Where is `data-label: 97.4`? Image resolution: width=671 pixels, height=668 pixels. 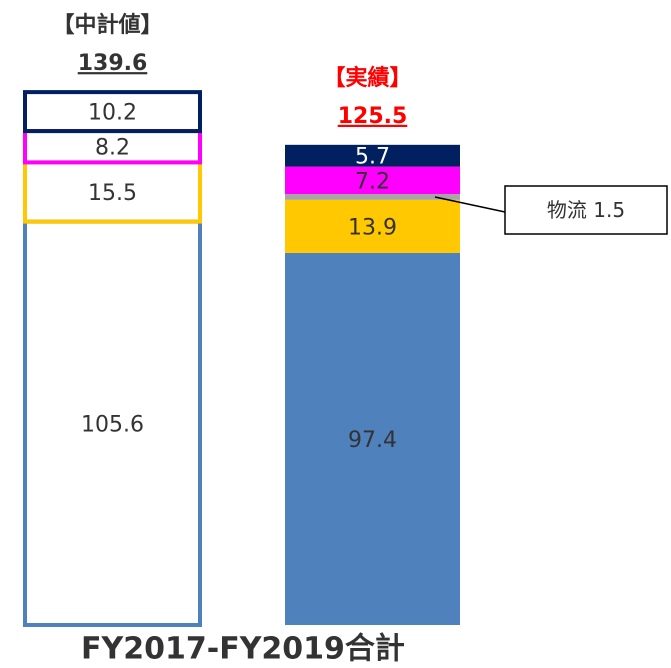 data-label: 97.4 is located at coordinates (372, 440).